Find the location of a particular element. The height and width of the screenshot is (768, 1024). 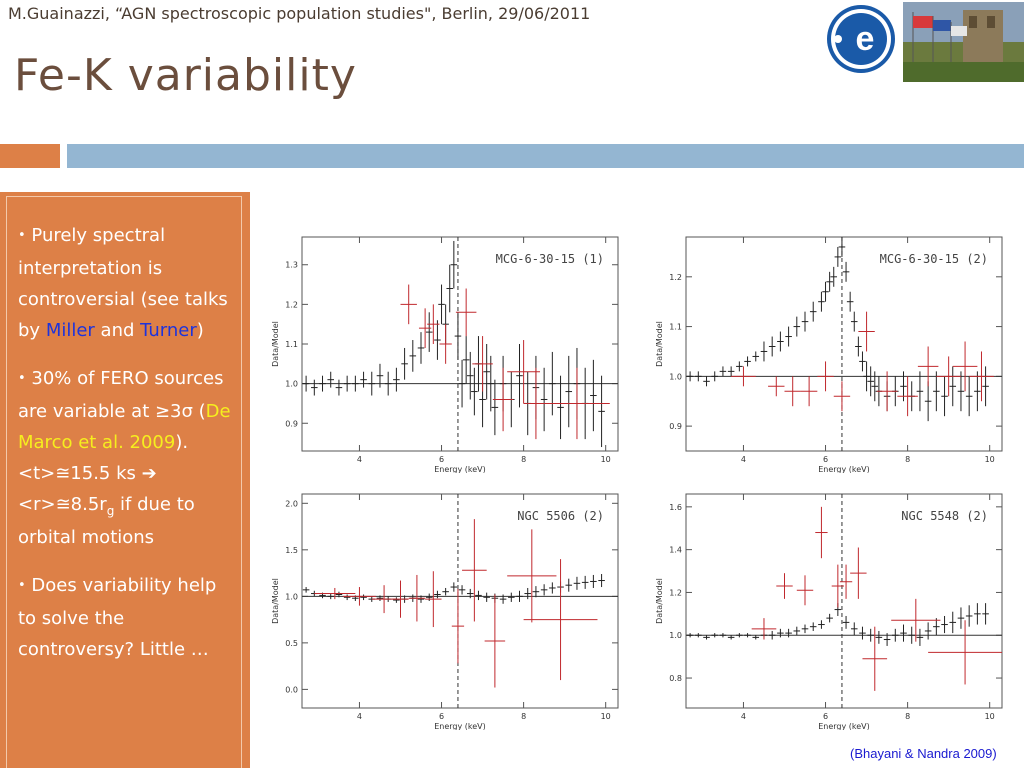

chart-title: NGC 5548 (2) is located at coordinates (944, 516).